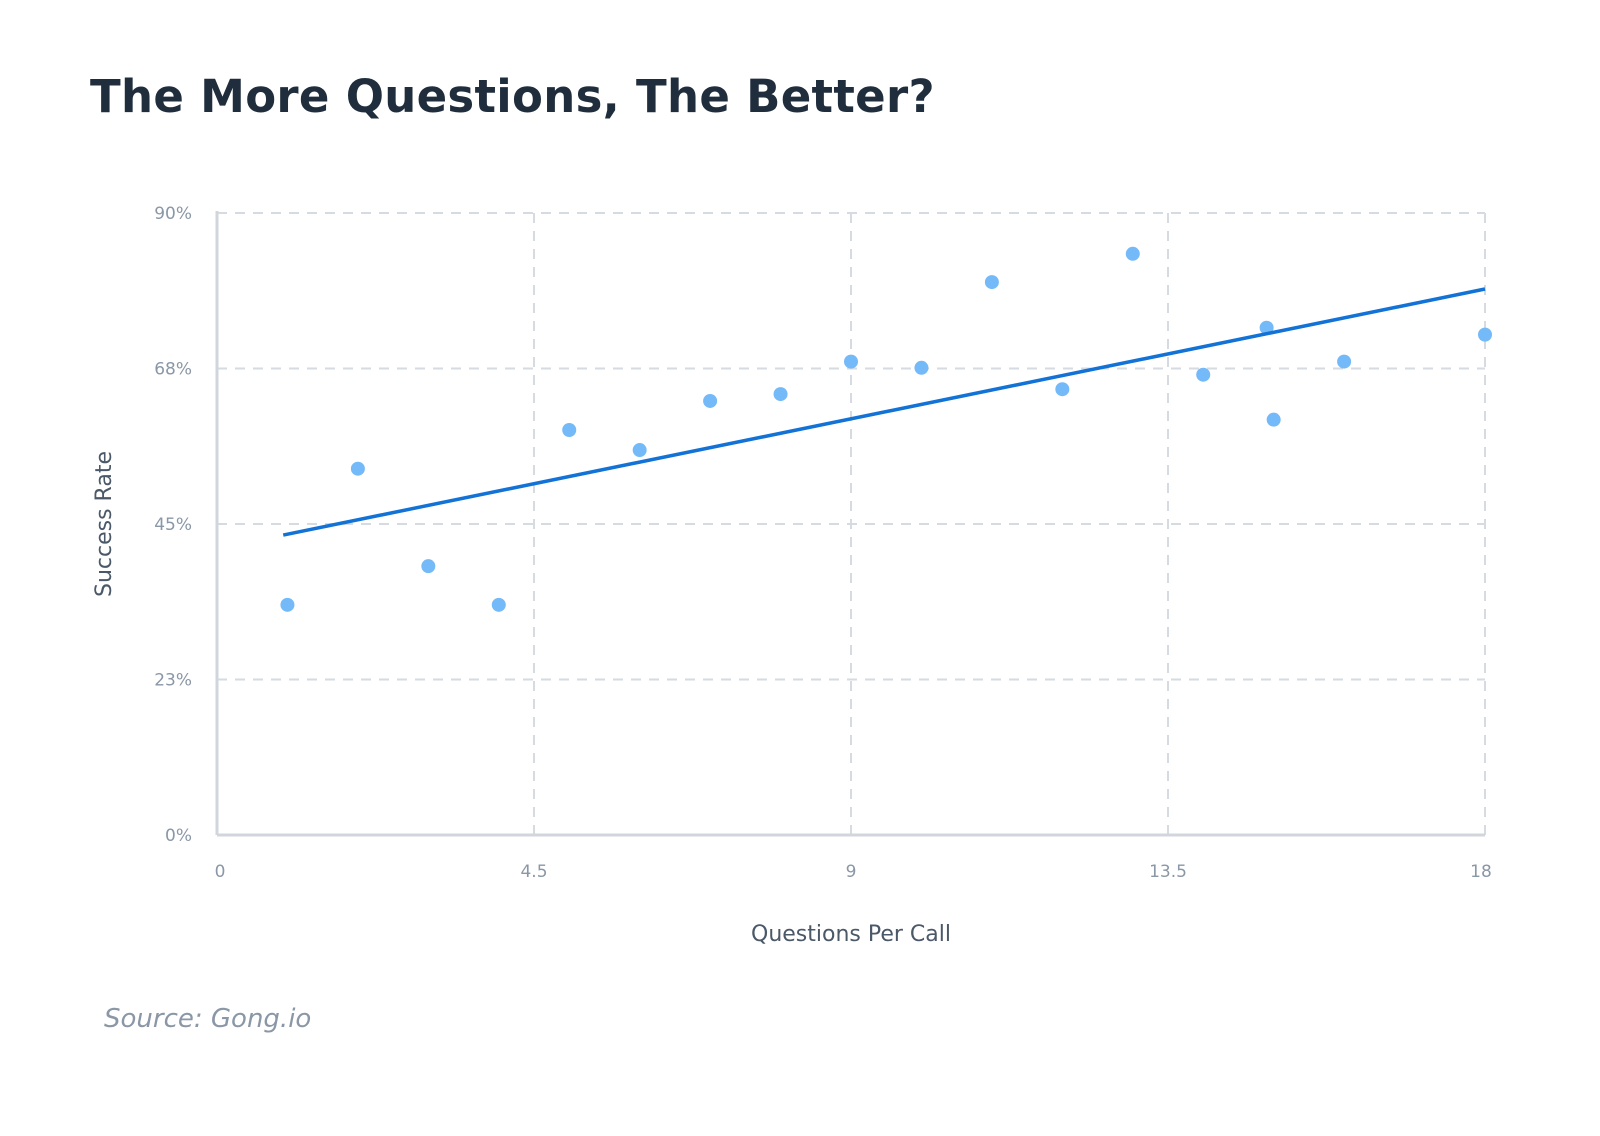 Image resolution: width=1600 pixels, height=1136 pixels. What do you see at coordinates (1168, 872) in the screenshot?
I see `x-tick-label: 13.5` at bounding box center [1168, 872].